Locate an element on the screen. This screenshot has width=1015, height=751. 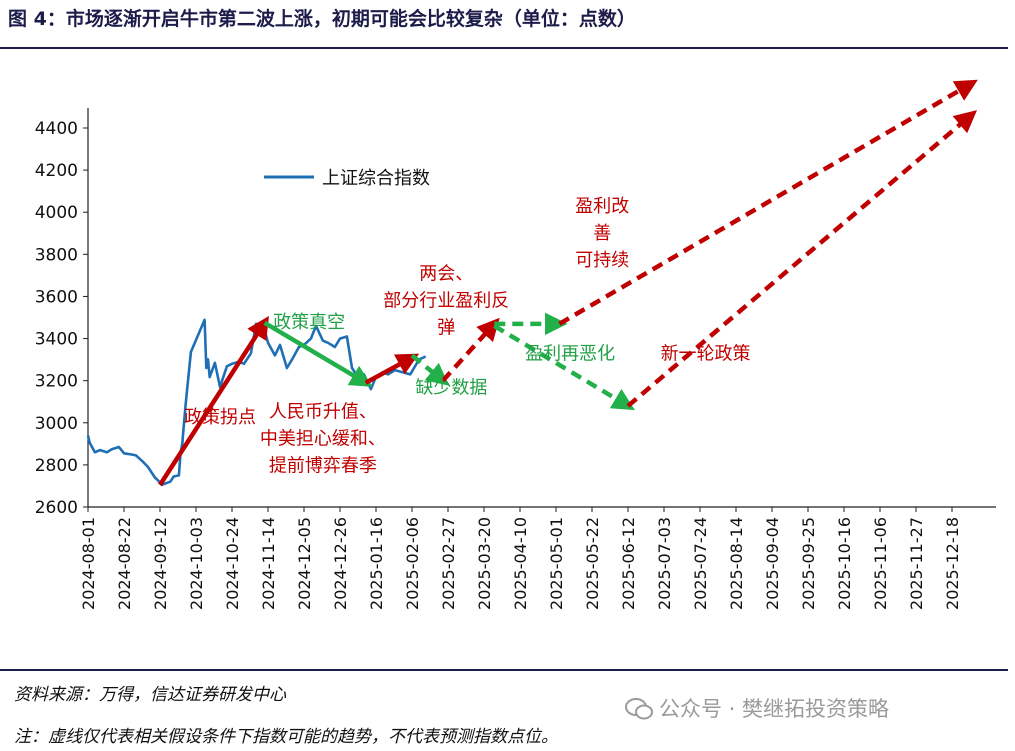
x-tick-label: 2025-07-24 is located at coordinates (700, 563).